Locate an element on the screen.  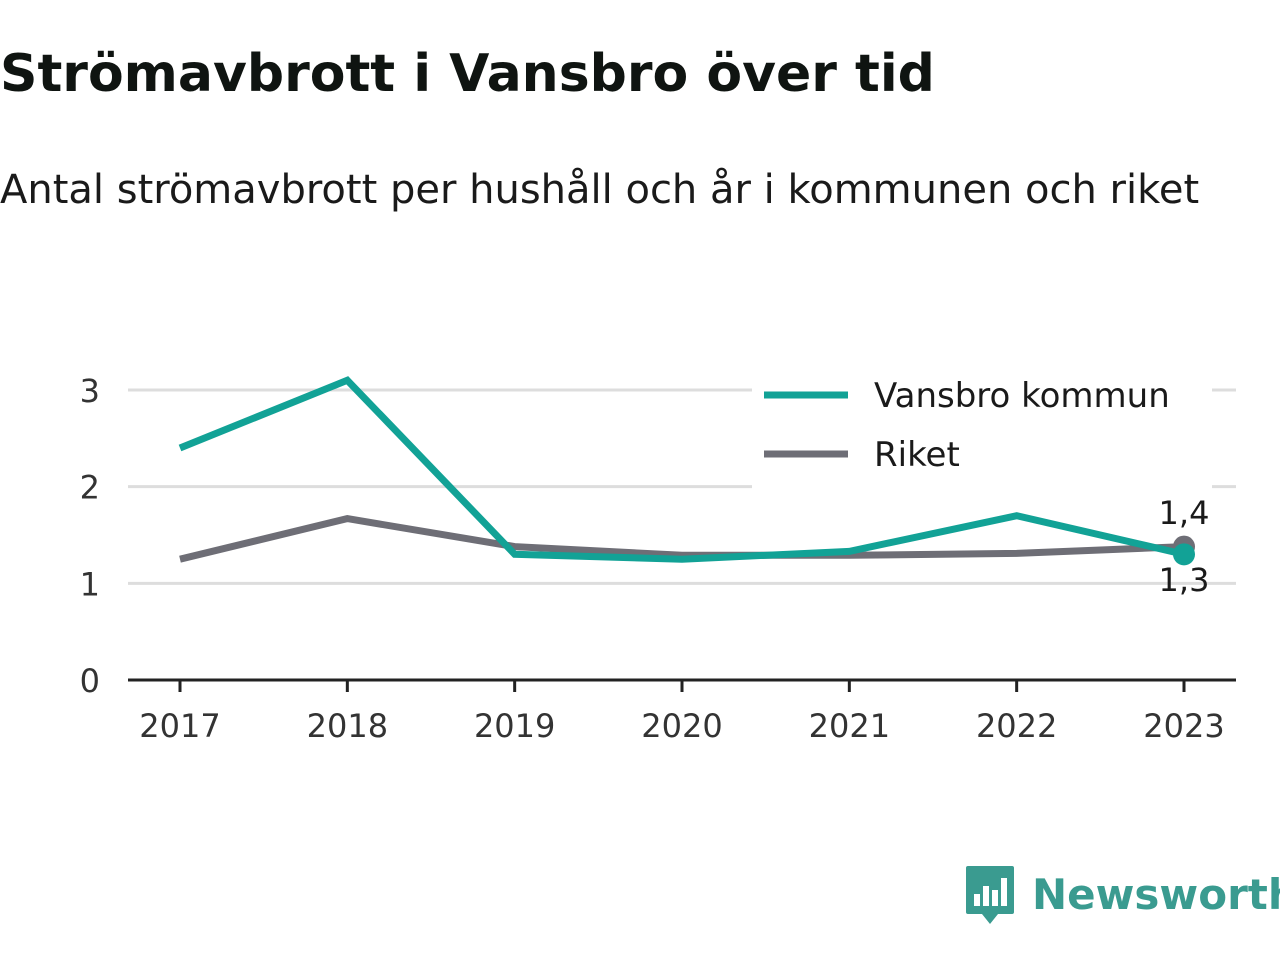
y-tick-label-1: 1 is located at coordinates (90, 584).